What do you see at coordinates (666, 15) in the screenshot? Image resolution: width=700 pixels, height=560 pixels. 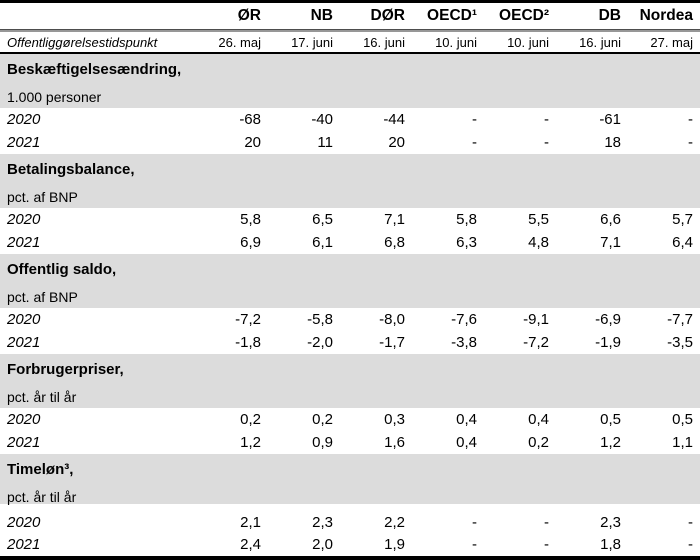 I see `column-header-nordea: Nordea` at bounding box center [666, 15].